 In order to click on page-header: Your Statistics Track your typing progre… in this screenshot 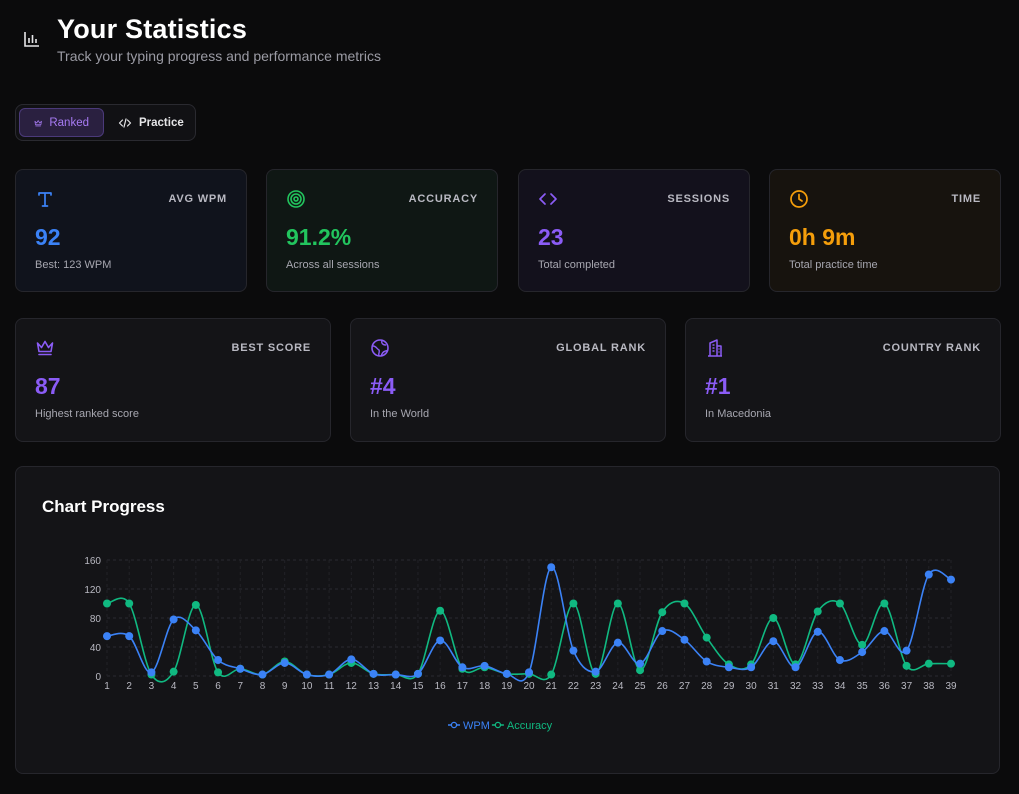, I will do `click(201, 38)`.